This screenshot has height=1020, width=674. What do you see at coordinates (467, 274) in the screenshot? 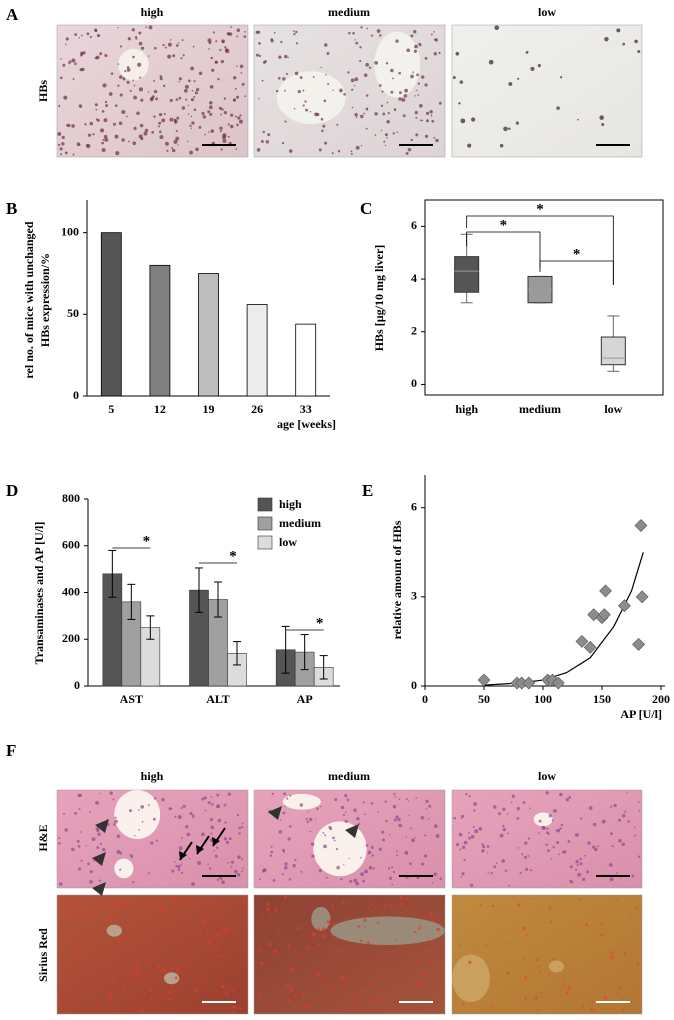
I see `box` at bounding box center [467, 274].